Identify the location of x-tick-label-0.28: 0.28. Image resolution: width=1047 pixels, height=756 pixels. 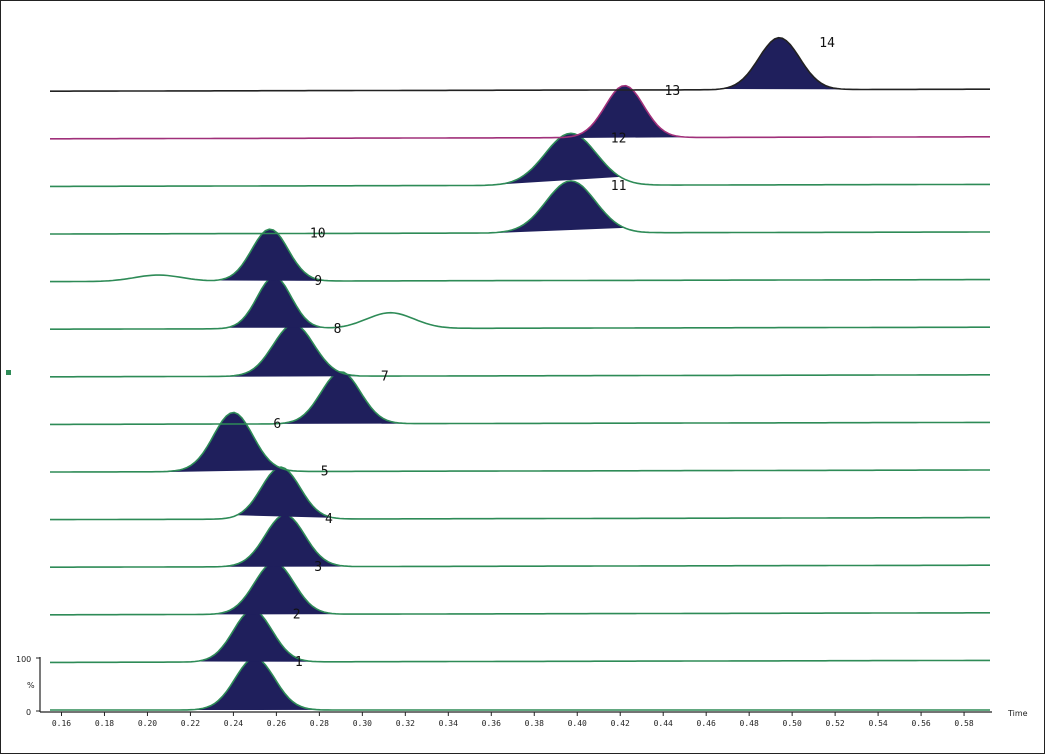
(319, 723).